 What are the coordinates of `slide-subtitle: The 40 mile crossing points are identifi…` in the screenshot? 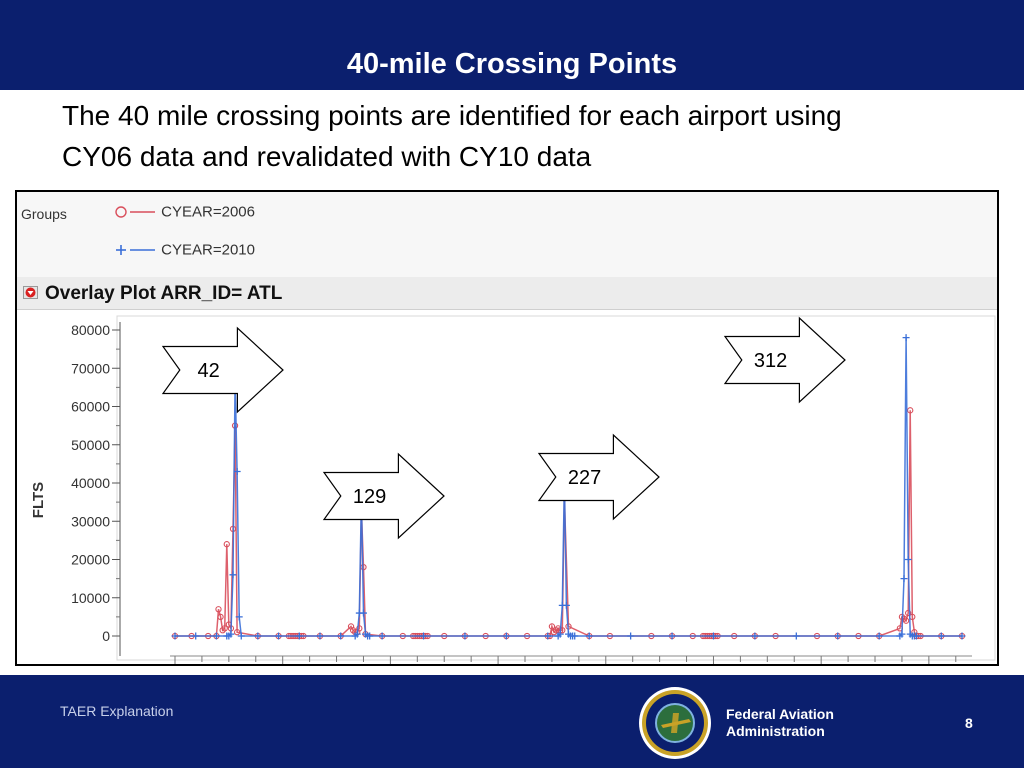 It's located at (542, 136).